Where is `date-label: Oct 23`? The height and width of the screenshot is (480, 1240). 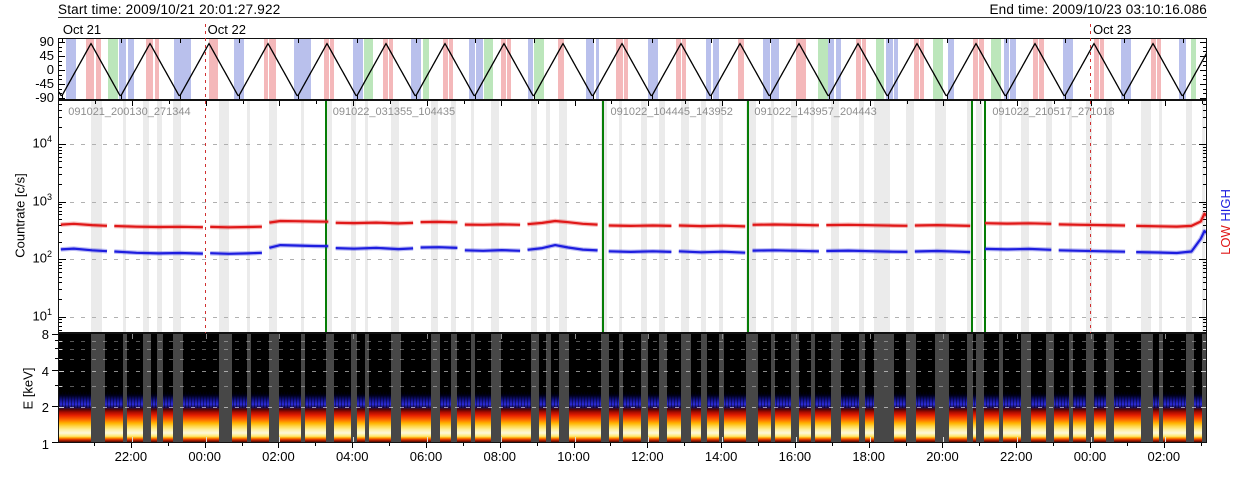 date-label: Oct 23 is located at coordinates (1112, 29).